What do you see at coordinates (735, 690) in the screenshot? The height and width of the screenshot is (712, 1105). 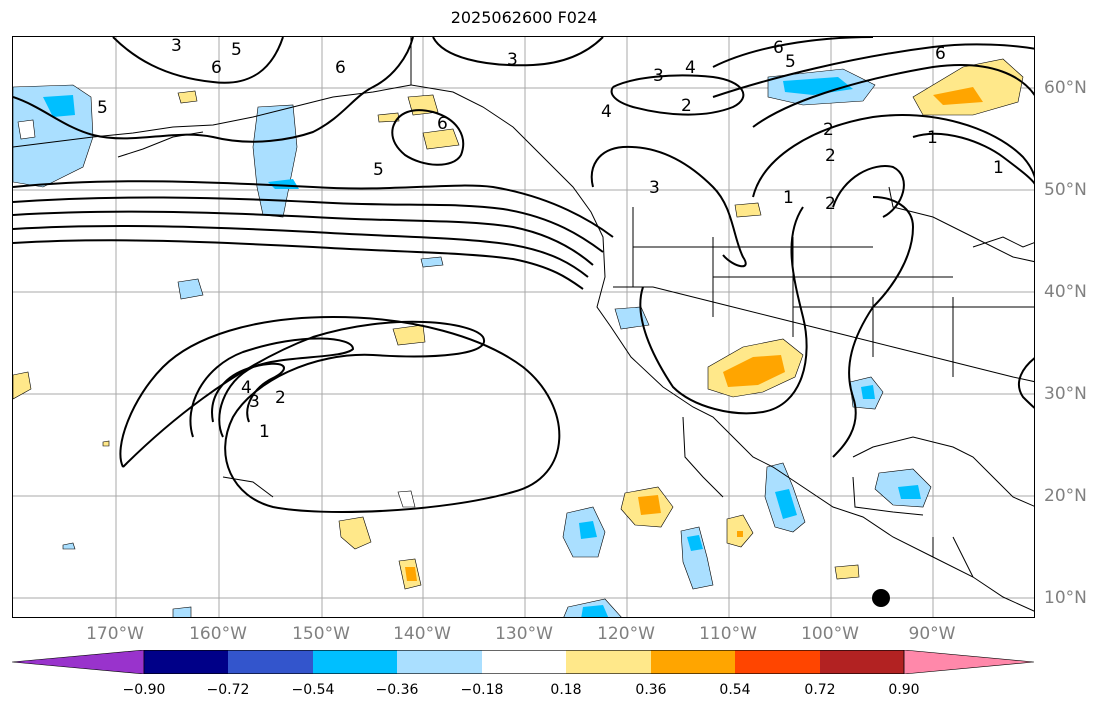 I see `colorbar-tick-label: 0.54` at bounding box center [735, 690].